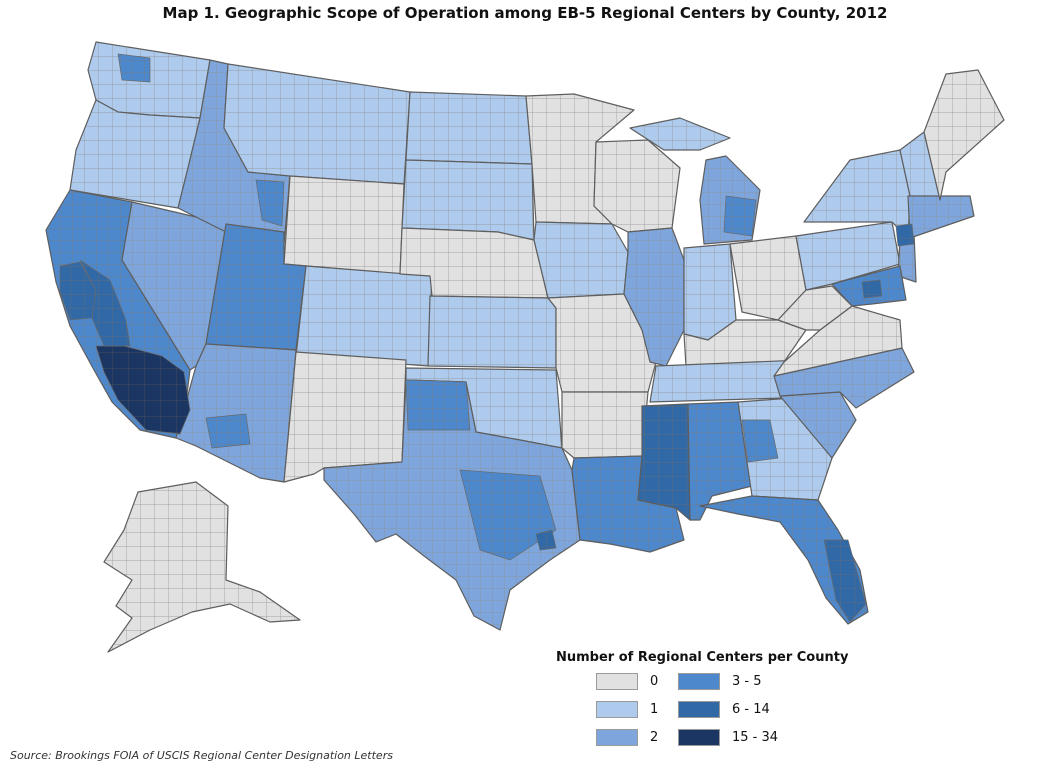  I want to click on state-wyoming, so click(344, 225).